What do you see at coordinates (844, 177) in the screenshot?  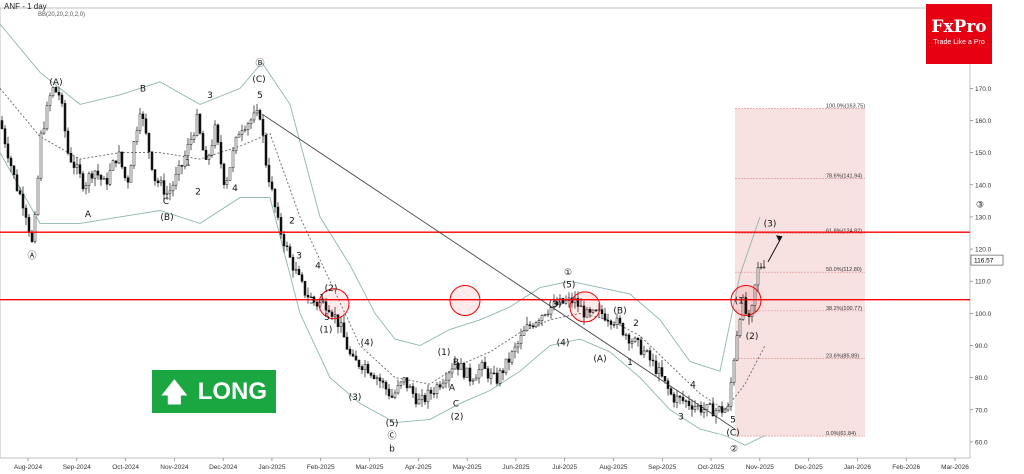 I see `fib-label: 78.6%(141.94)` at bounding box center [844, 177].